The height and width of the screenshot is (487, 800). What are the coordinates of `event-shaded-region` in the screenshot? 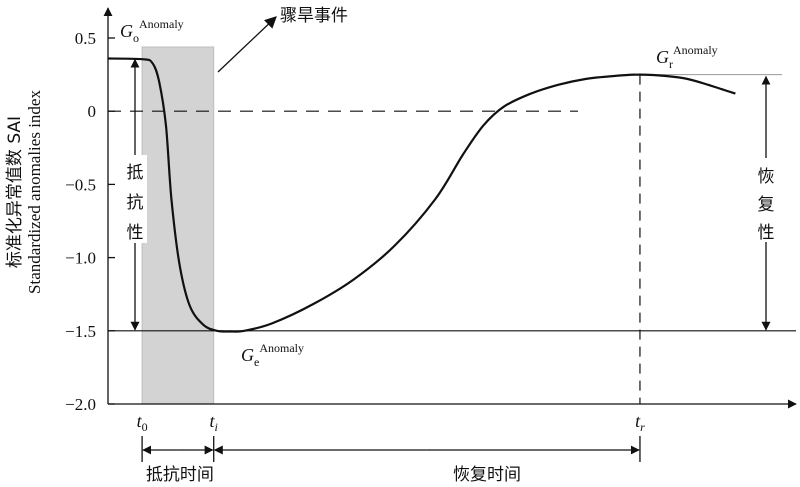 It's located at (178, 225).